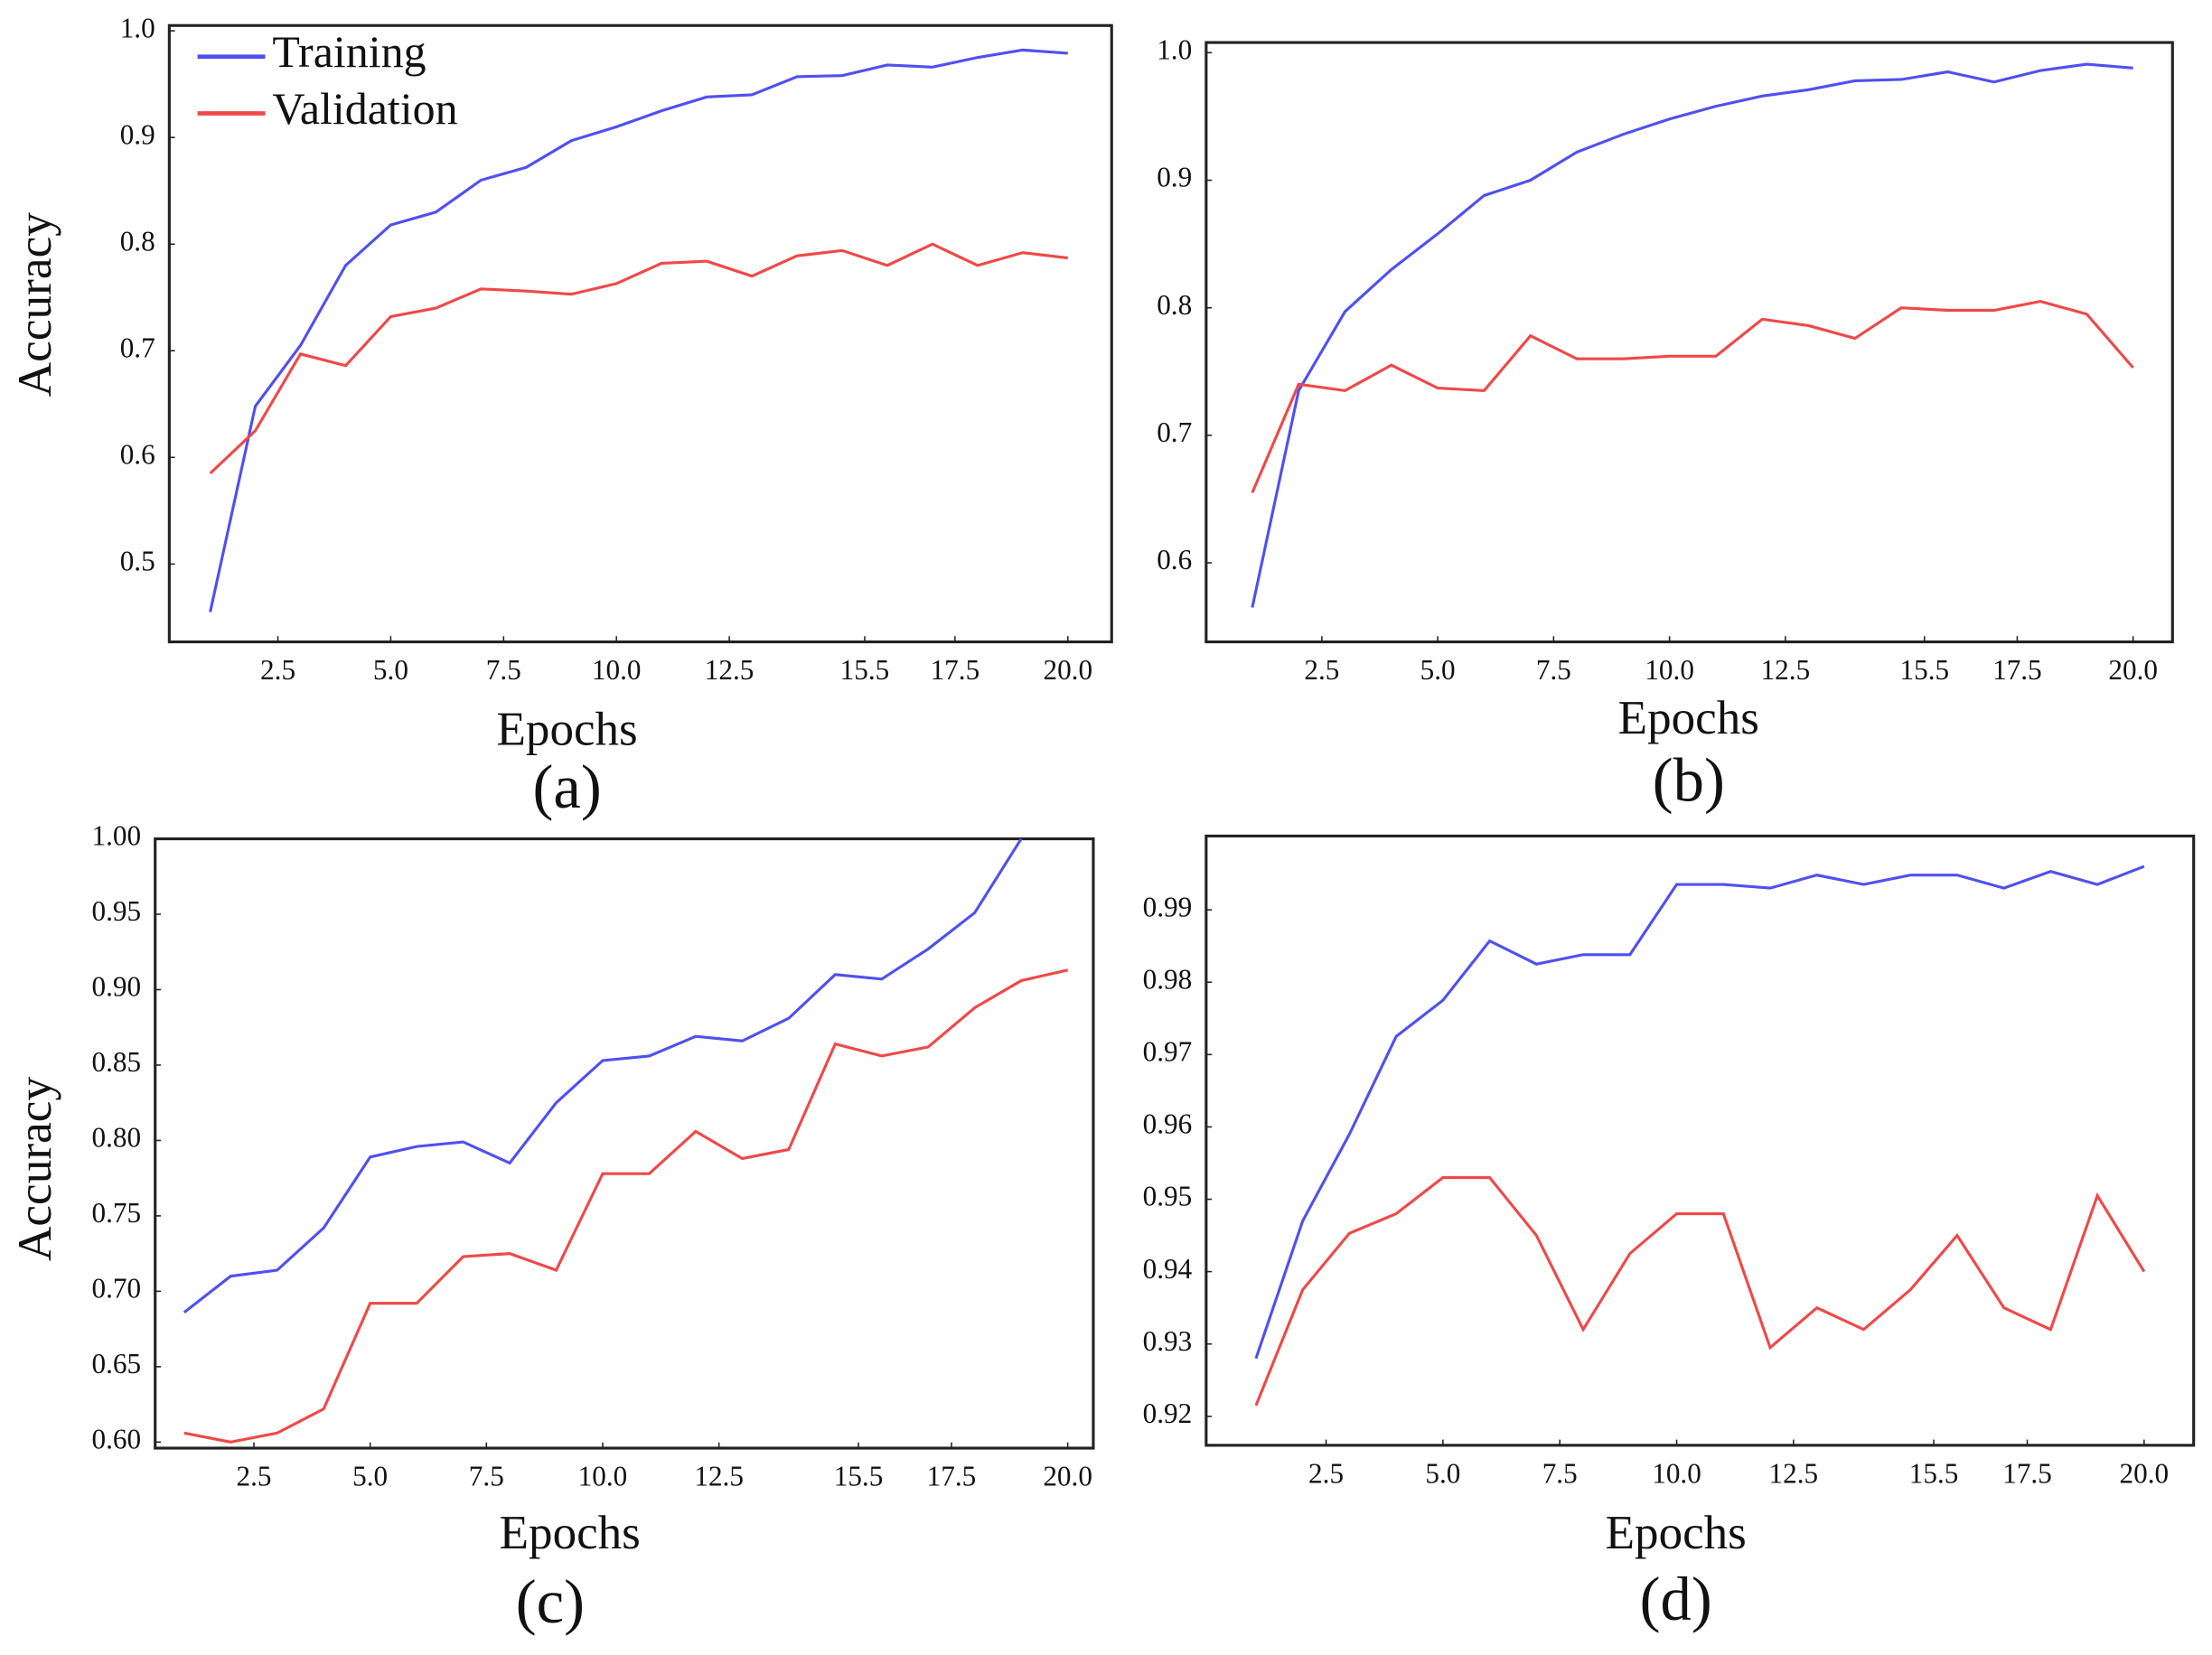  Describe the element at coordinates (116, 987) in the screenshot. I see `y-tick-label: 0.90` at that location.